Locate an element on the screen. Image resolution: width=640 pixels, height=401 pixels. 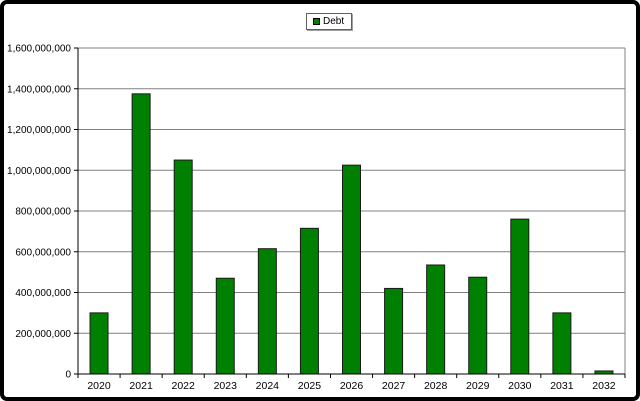
x-axis-label: 2027 is located at coordinates (394, 386).